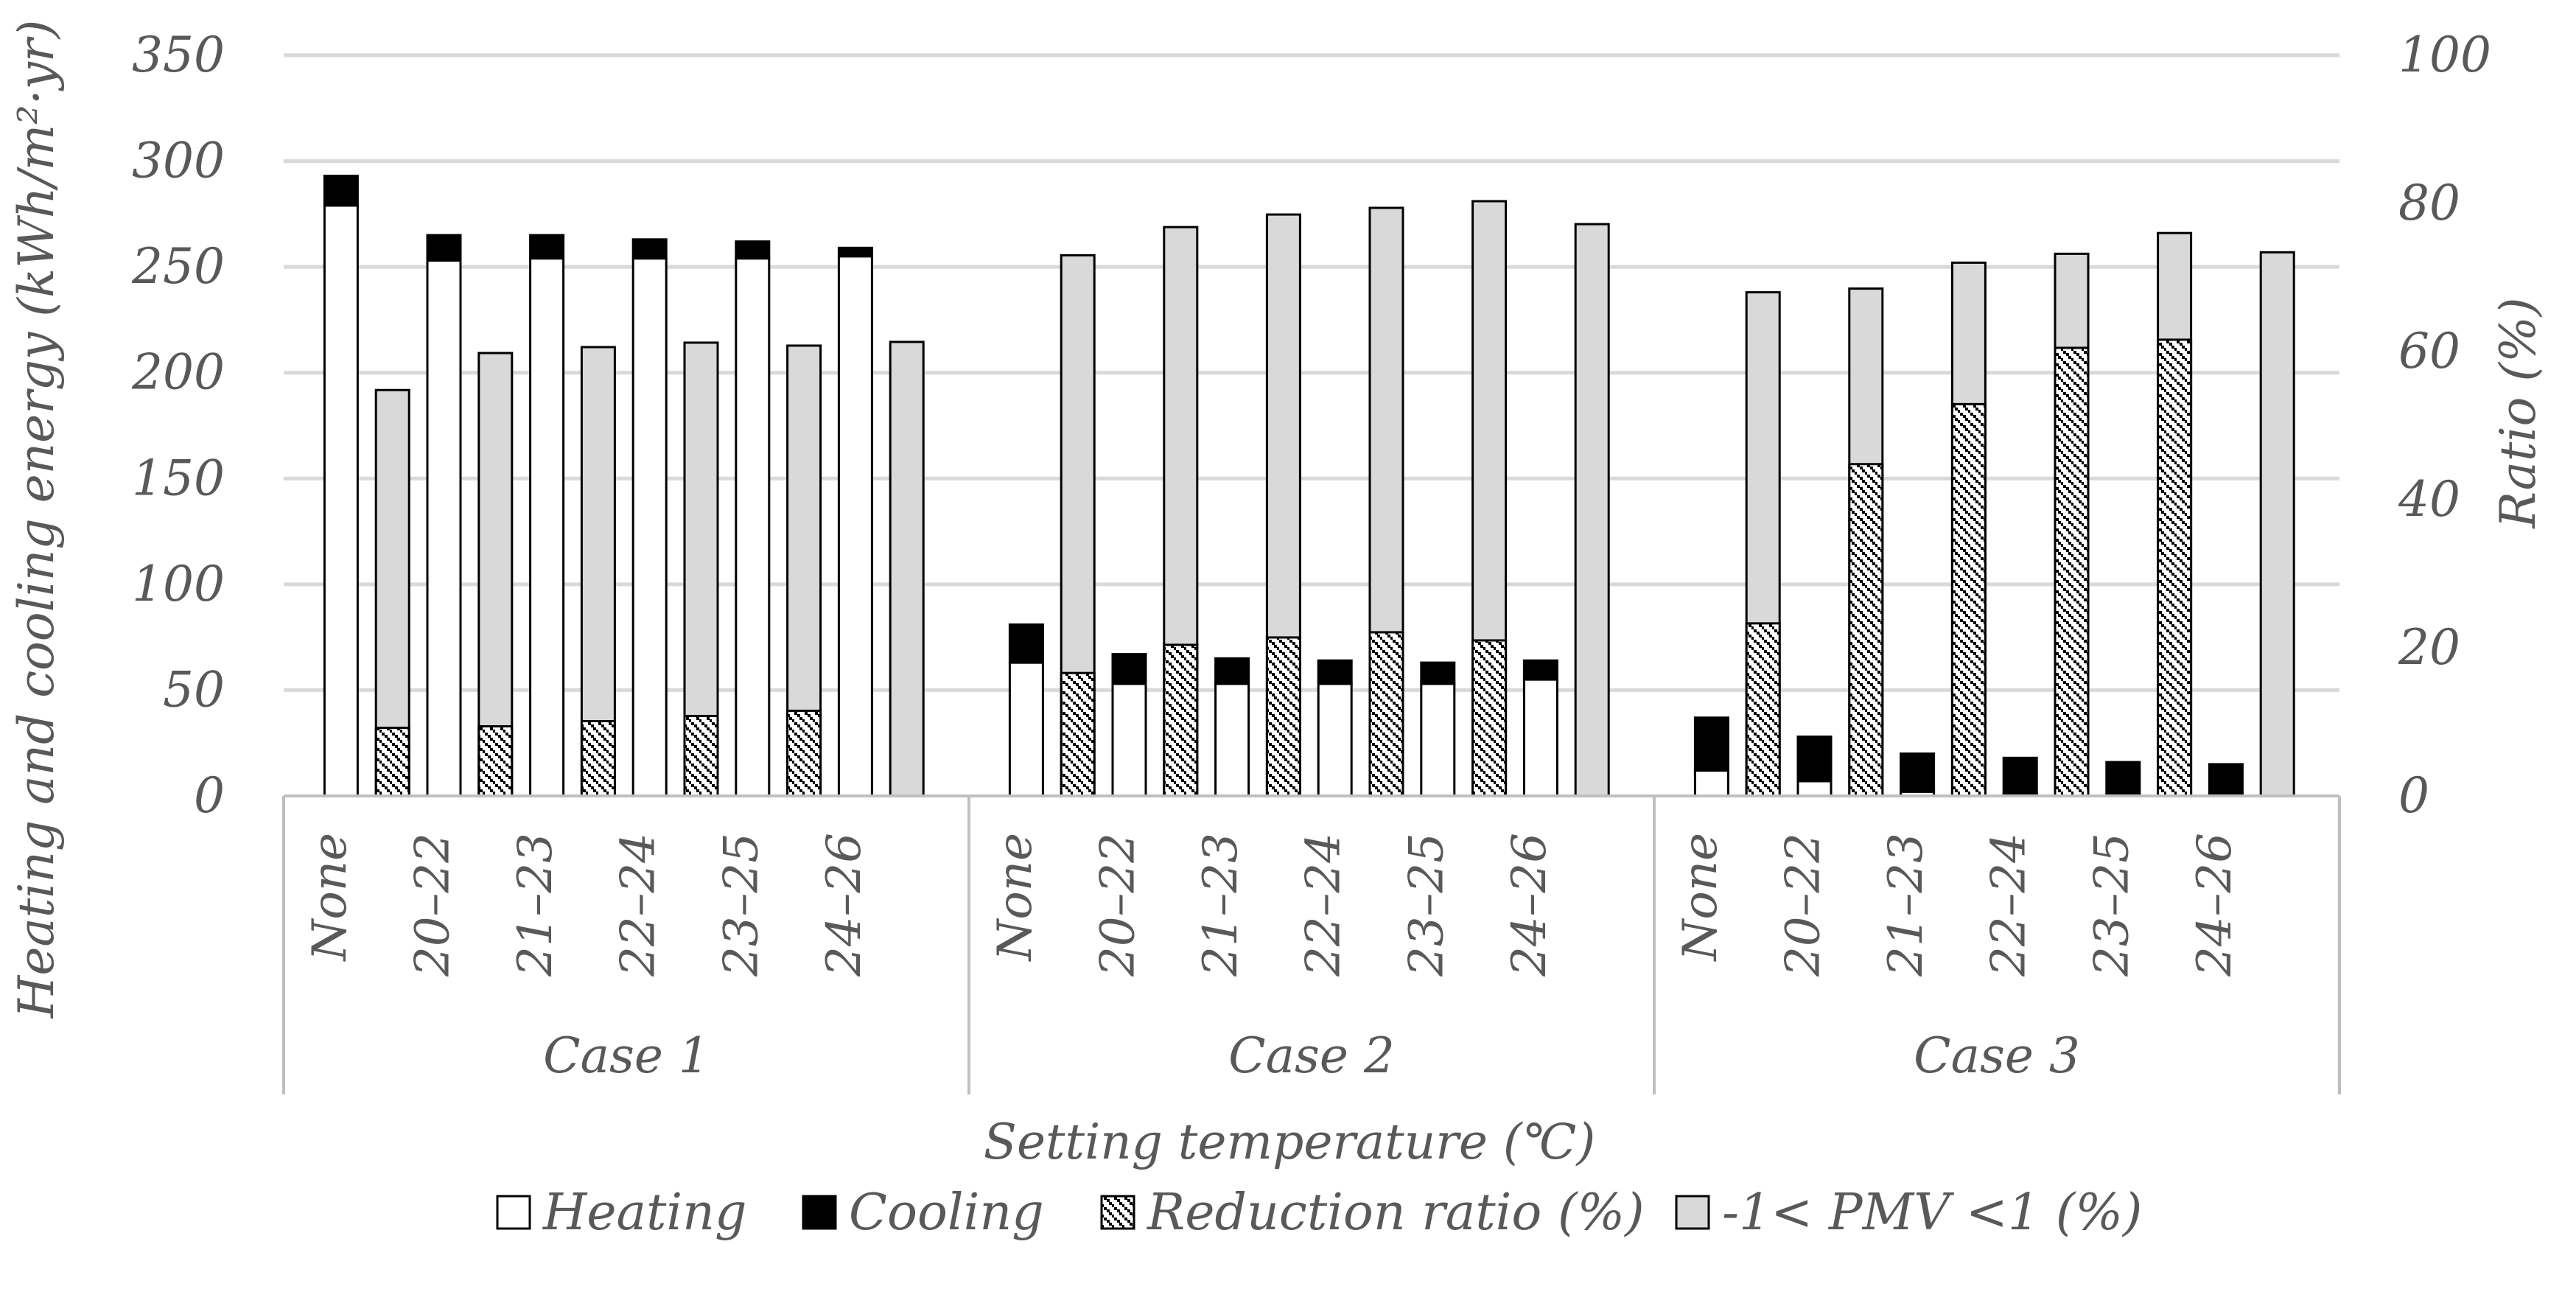  Describe the element at coordinates (644, 1213) in the screenshot. I see `legend-label: Heating` at that location.